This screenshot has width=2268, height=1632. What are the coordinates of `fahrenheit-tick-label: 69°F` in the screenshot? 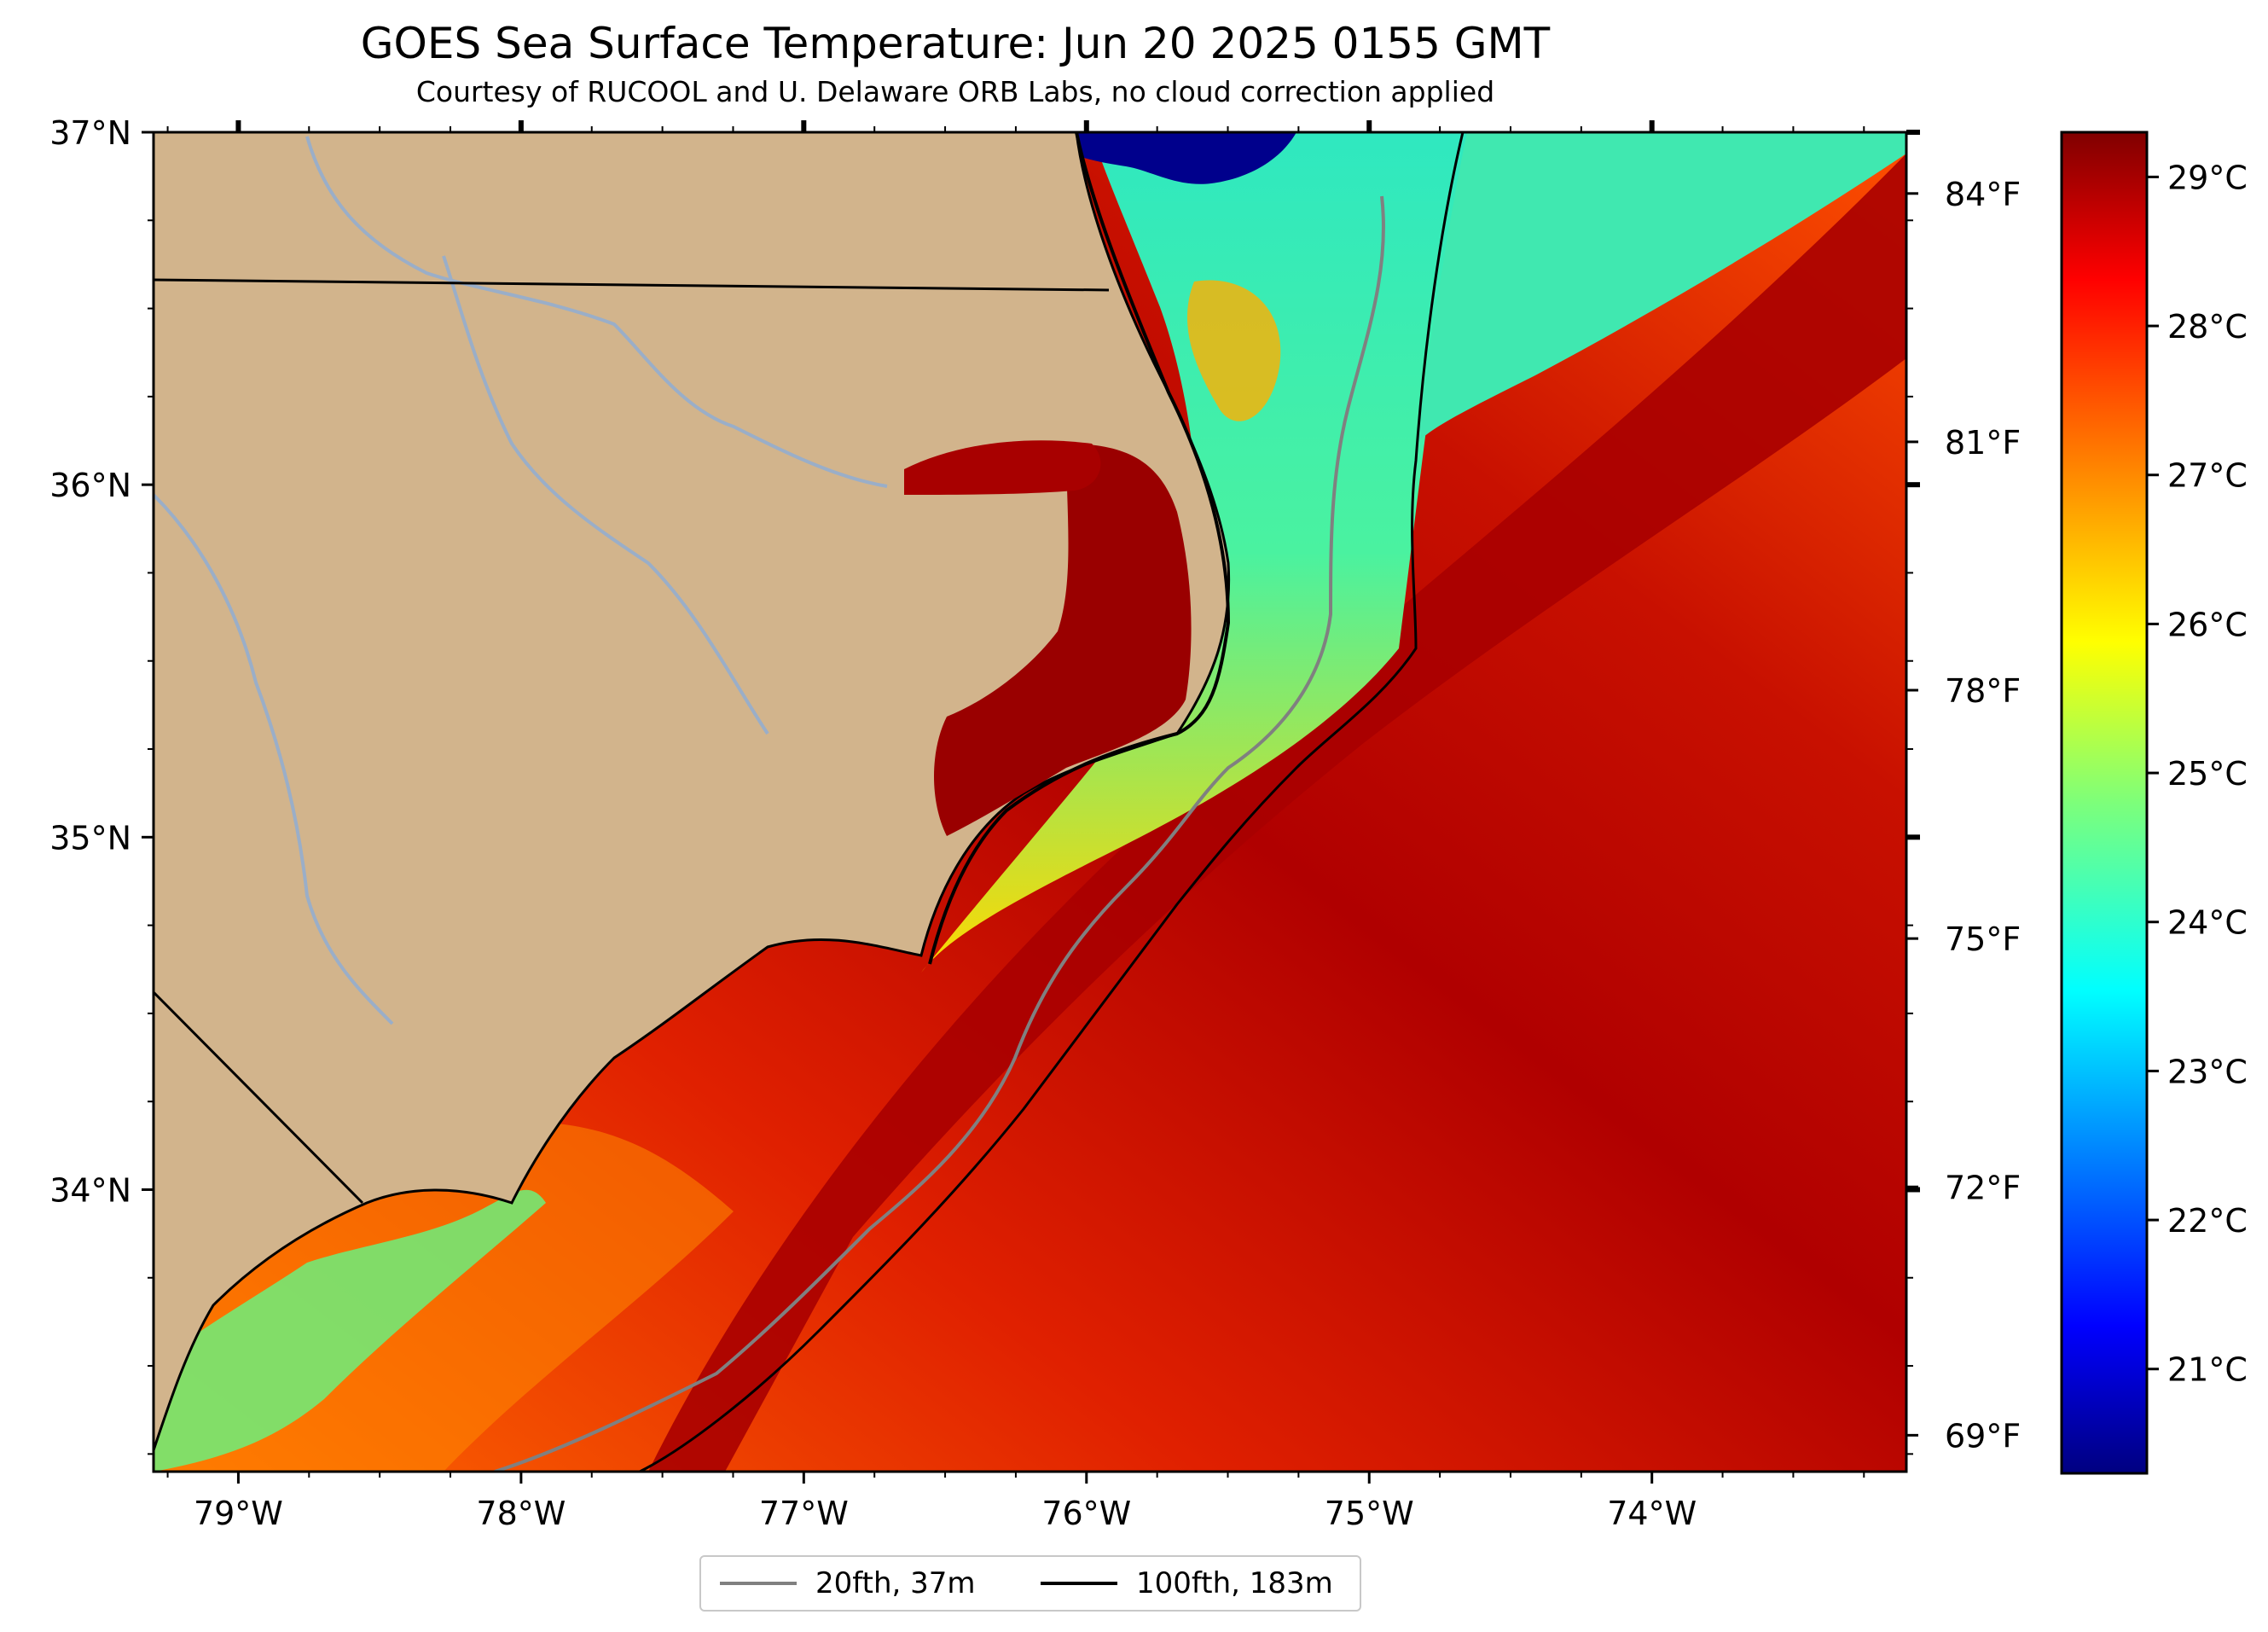 It's located at (1983, 1436).